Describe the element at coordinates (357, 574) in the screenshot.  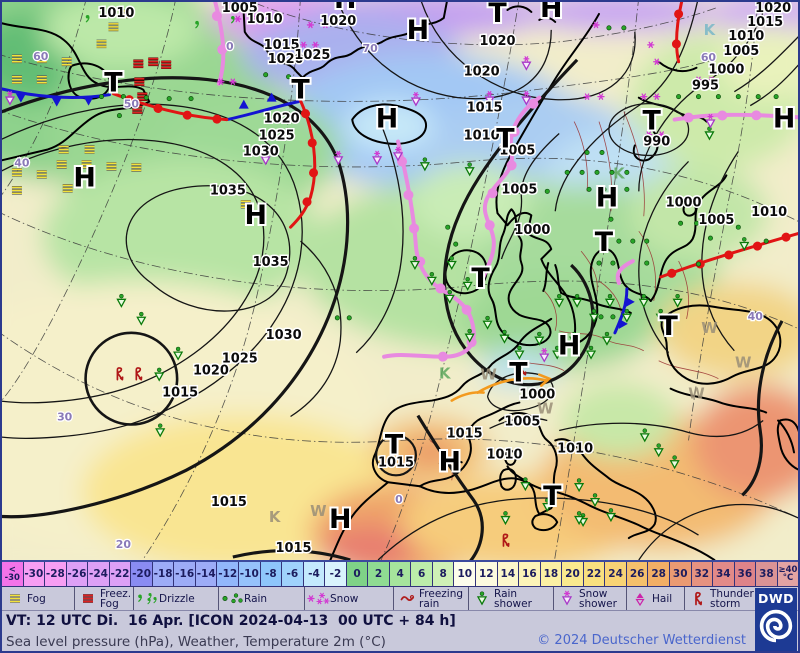
I see `scale-cell: 0` at that location.